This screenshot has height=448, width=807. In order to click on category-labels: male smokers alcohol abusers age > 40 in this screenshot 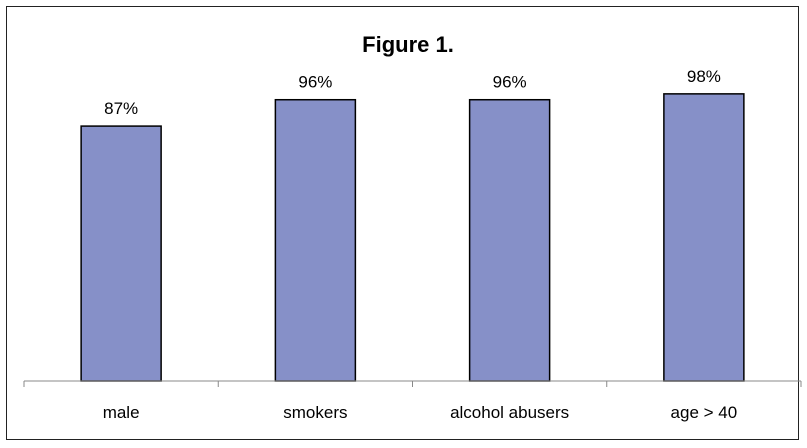, I will do `click(420, 412)`.